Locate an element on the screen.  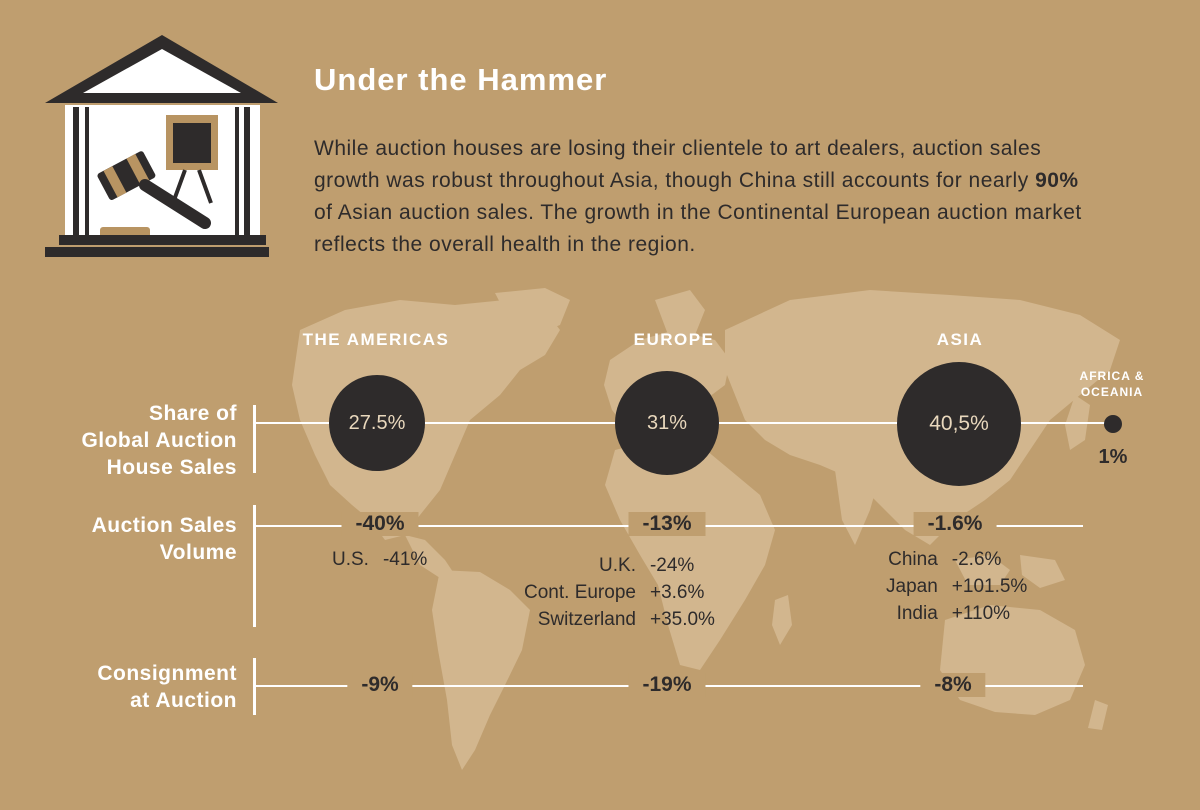
detail-row: Japan +101.5% is located at coordinates (956, 586).